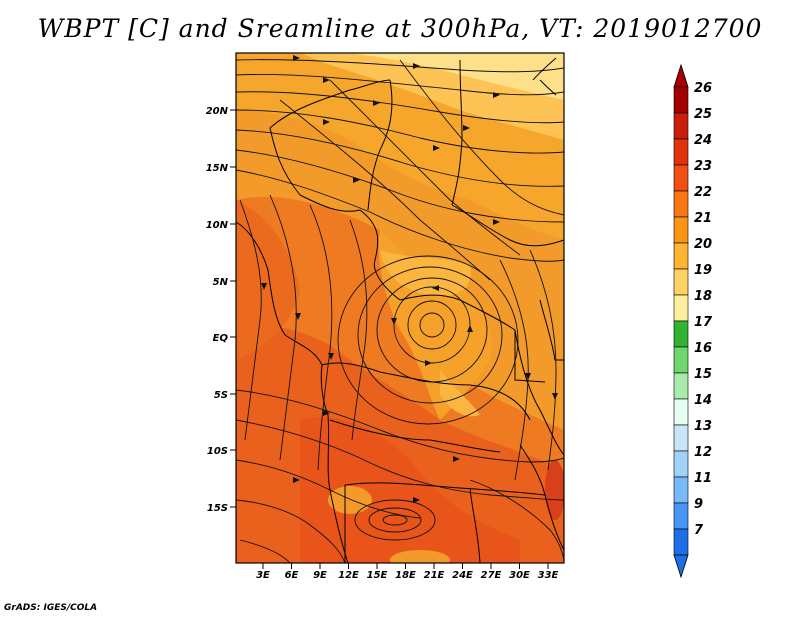 This screenshot has width=800, height=618. I want to click on lon-tick-label: 3E, so click(263, 575).